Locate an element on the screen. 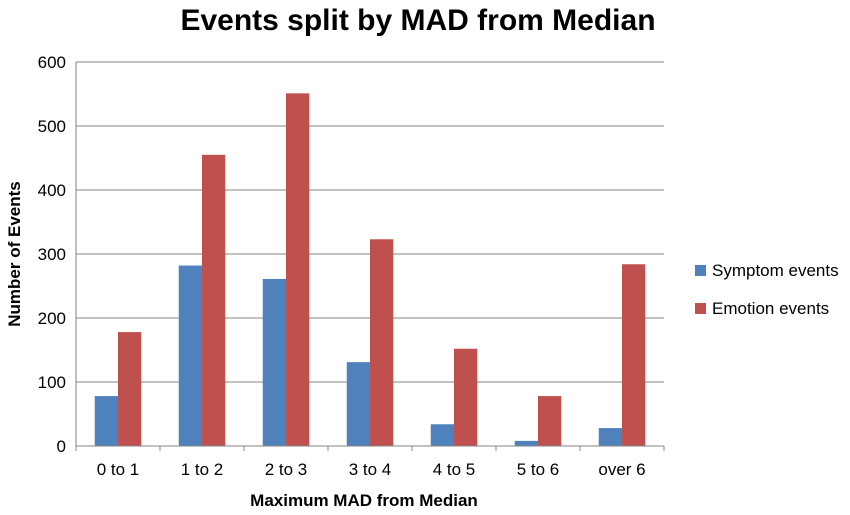 The width and height of the screenshot is (850, 515). chart-title: Events split by MAD from Median is located at coordinates (417, 20).